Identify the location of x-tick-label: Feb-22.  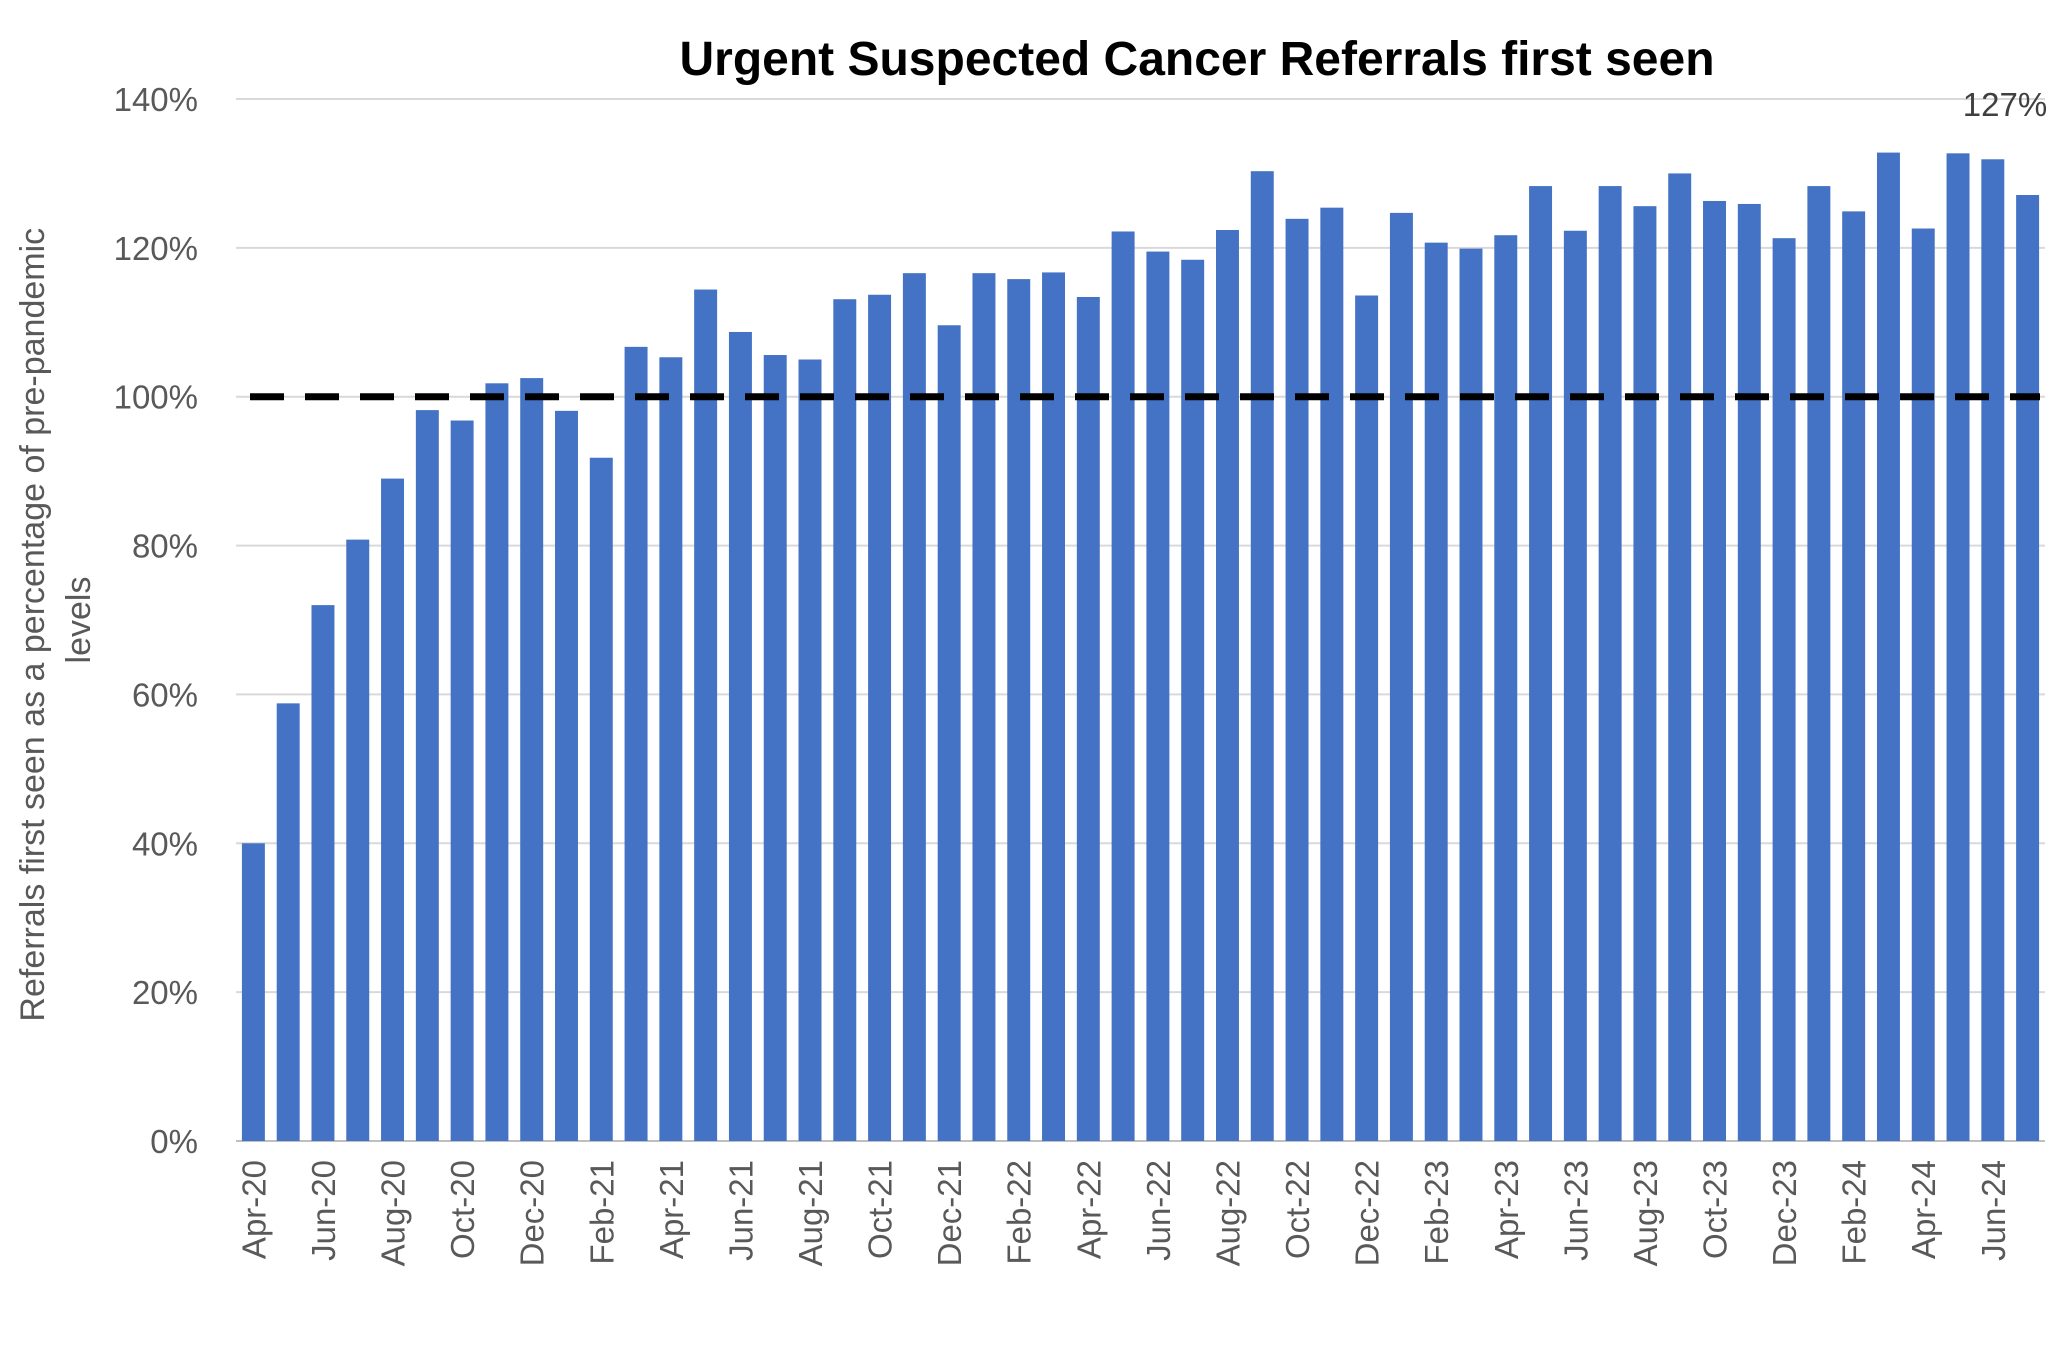
(1019, 1212).